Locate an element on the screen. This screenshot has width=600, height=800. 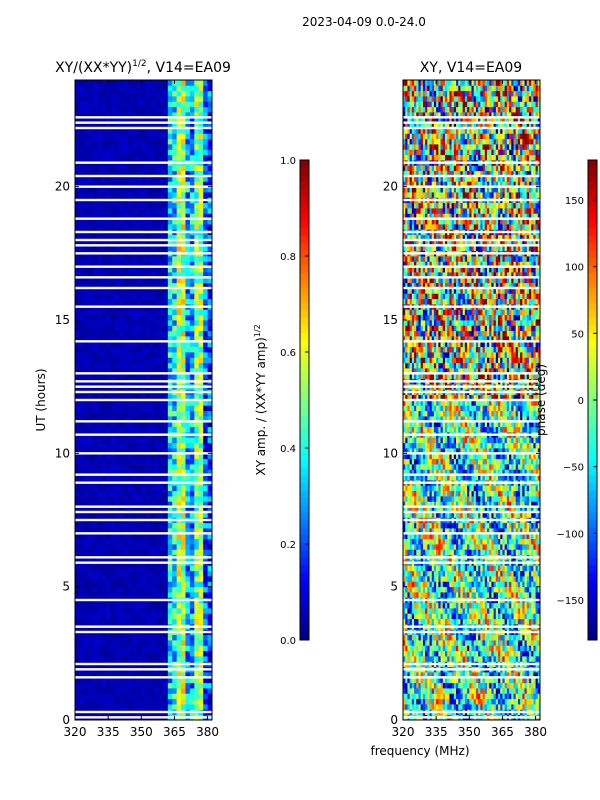
flagged-row is located at coordinates (143, 245).